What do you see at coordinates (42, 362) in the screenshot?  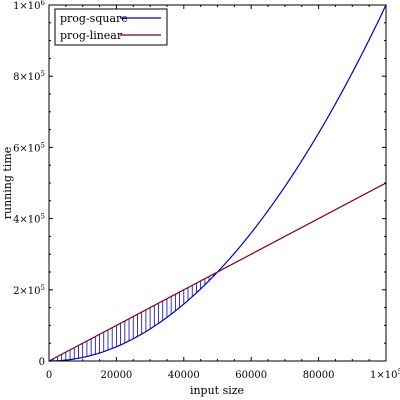 I see `y-tick-label: 0` at bounding box center [42, 362].